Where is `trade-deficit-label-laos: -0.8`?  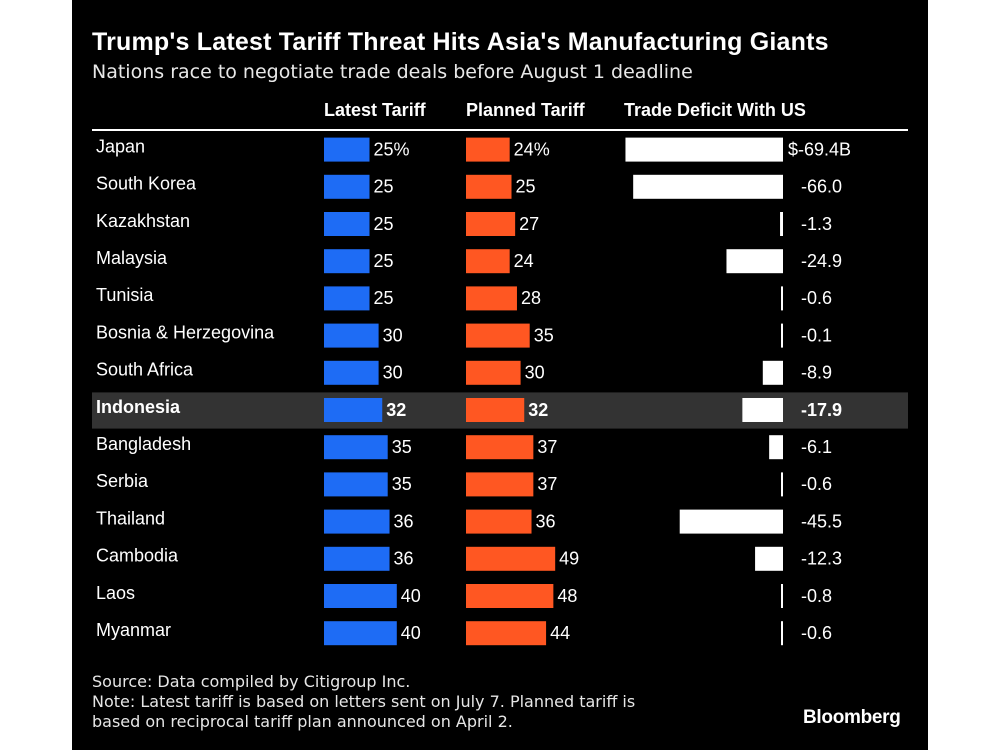 trade-deficit-label-laos: -0.8 is located at coordinates (816, 596).